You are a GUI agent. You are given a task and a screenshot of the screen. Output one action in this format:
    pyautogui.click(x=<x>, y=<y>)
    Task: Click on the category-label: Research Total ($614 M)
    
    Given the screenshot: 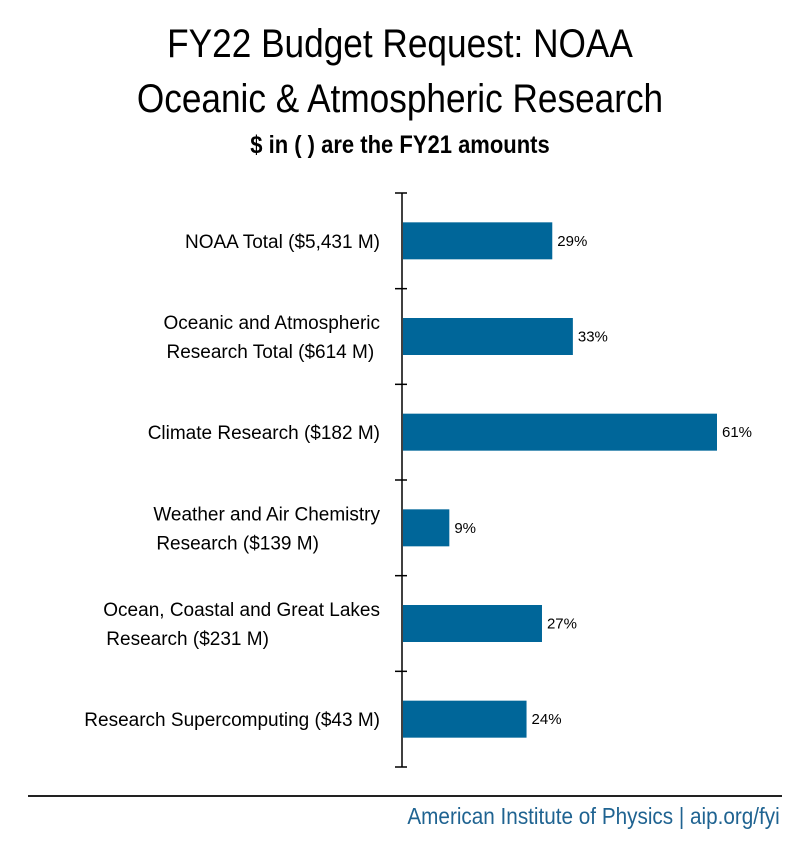 What is the action you would take?
    pyautogui.click(x=270, y=352)
    